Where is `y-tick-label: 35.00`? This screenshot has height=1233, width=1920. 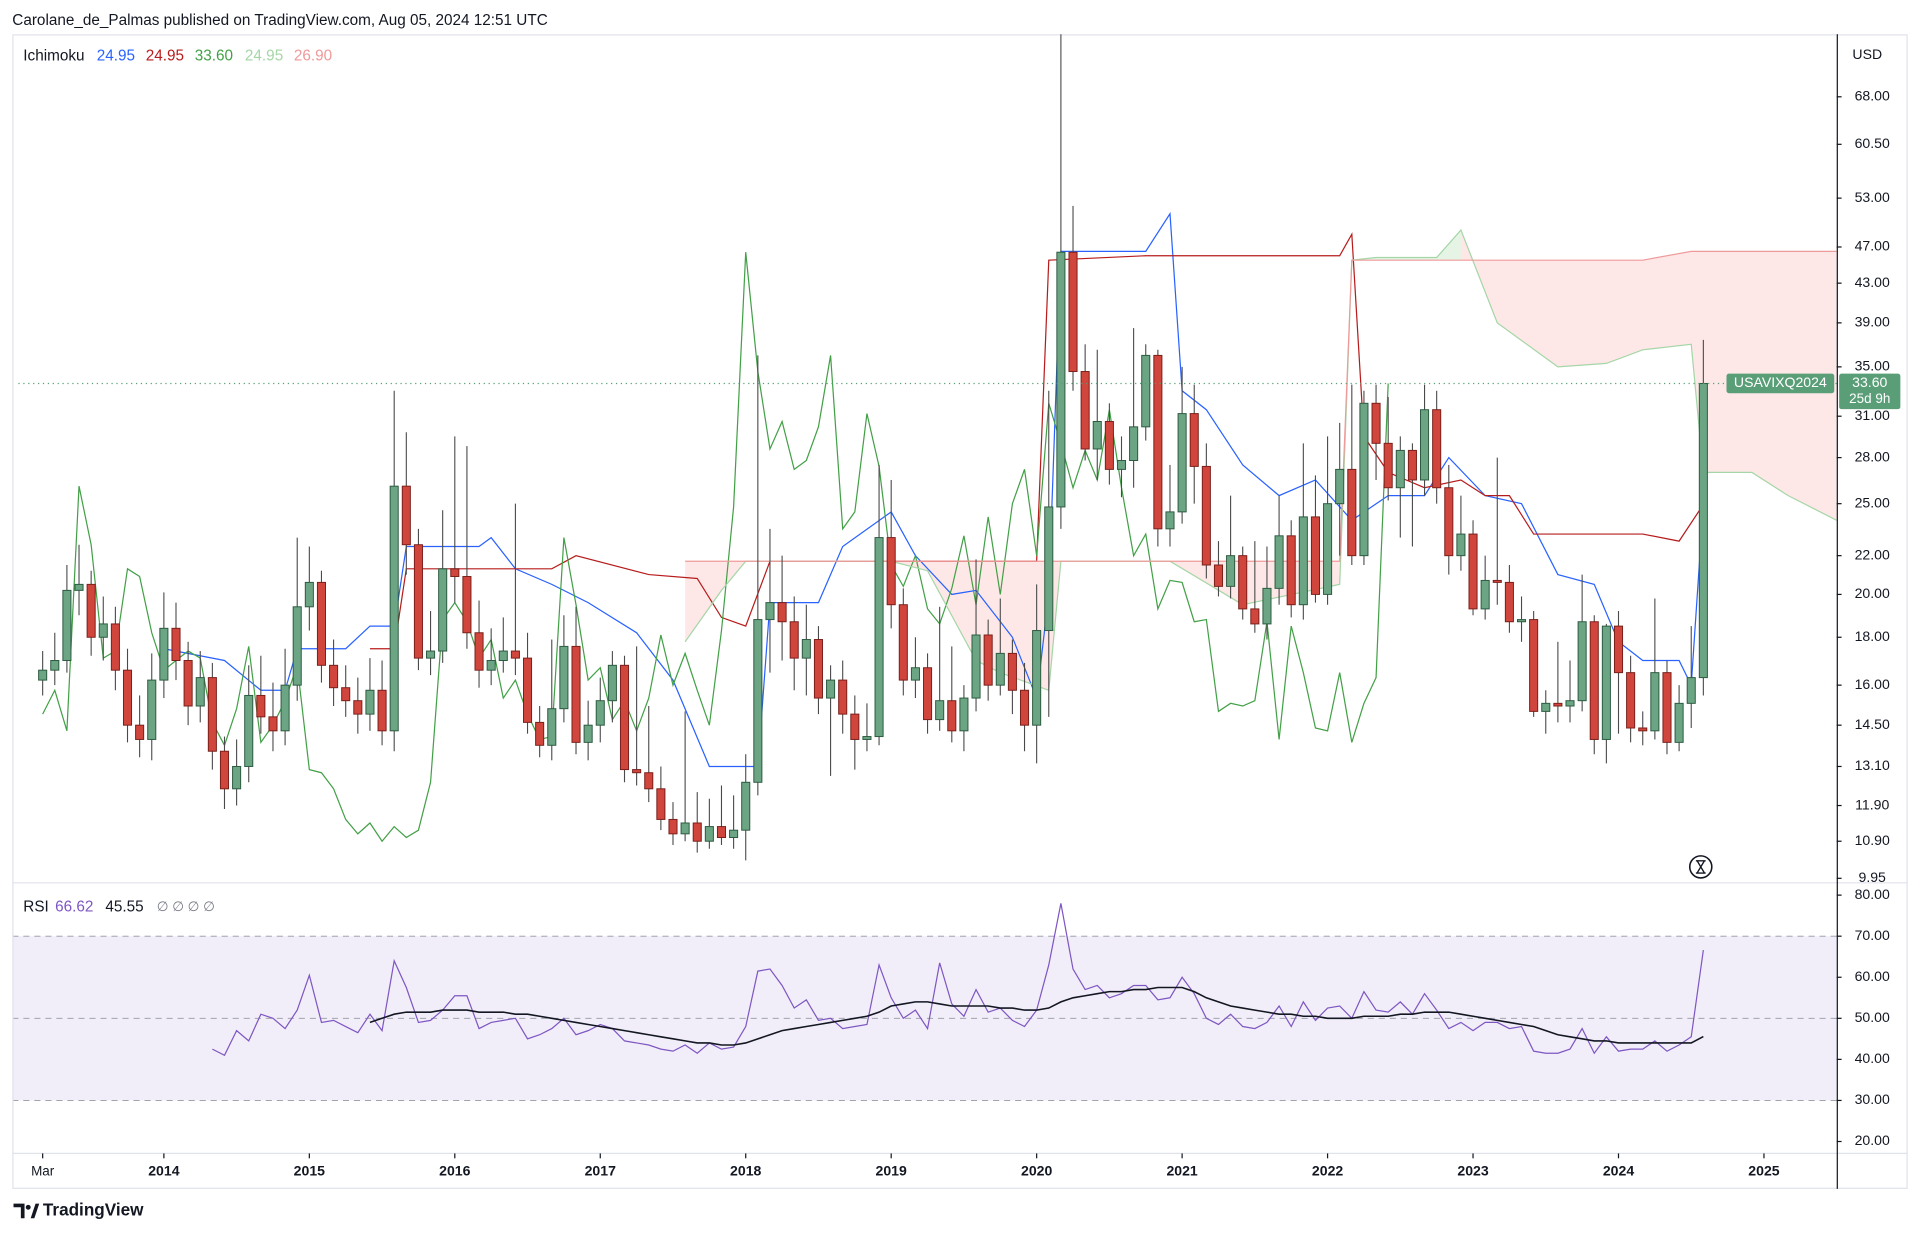
y-tick-label: 35.00 is located at coordinates (1872, 366).